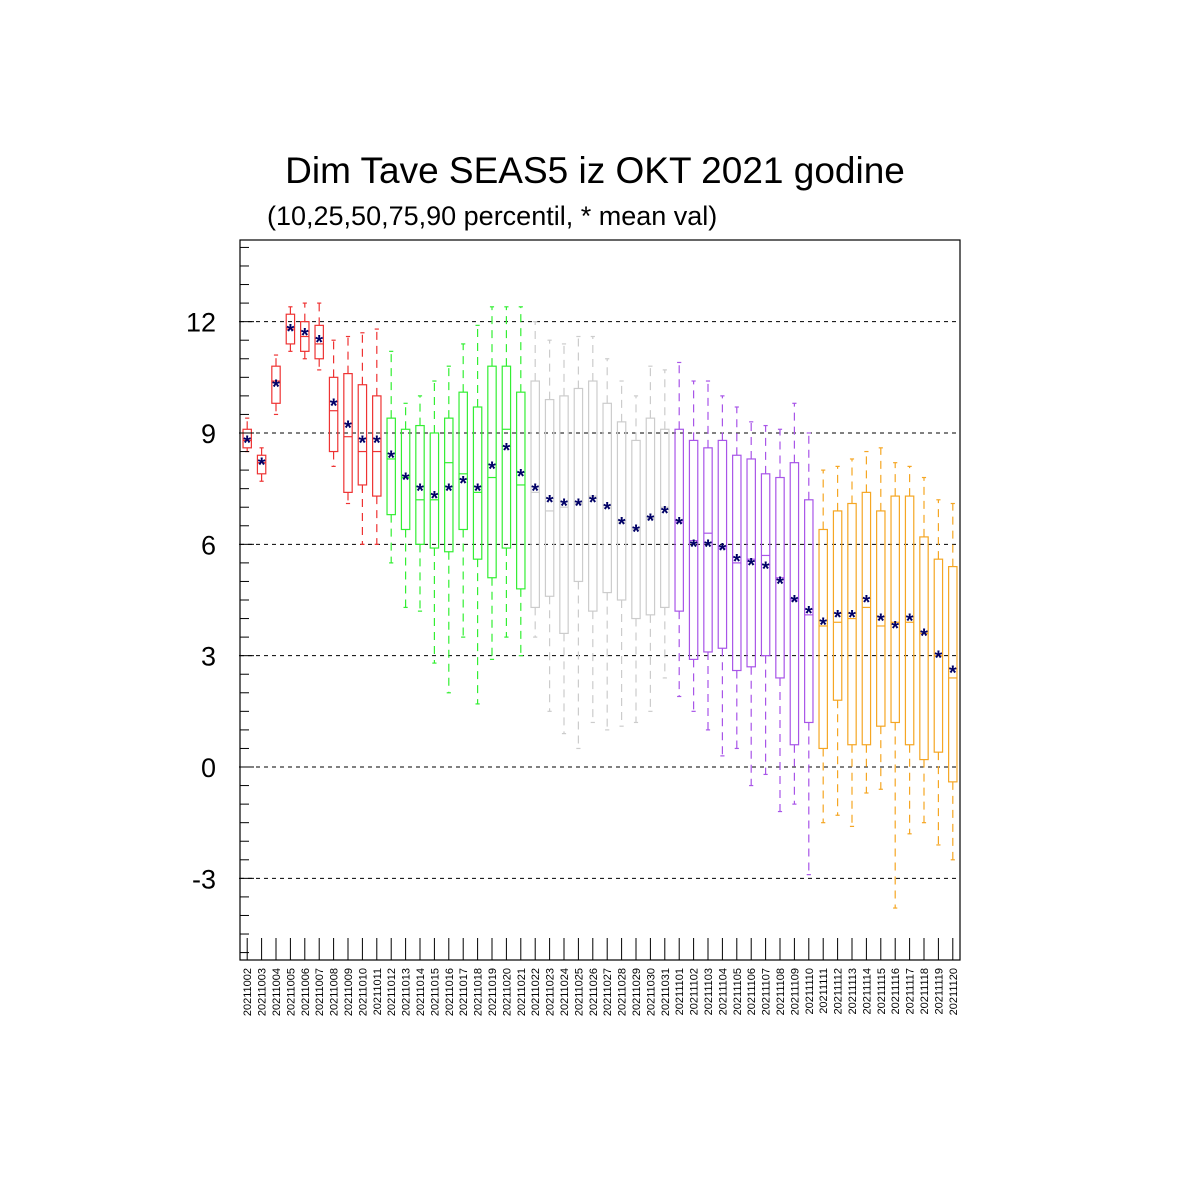  What do you see at coordinates (551, 992) in the screenshot?
I see `x-tick-label: 20211023` at bounding box center [551, 992].